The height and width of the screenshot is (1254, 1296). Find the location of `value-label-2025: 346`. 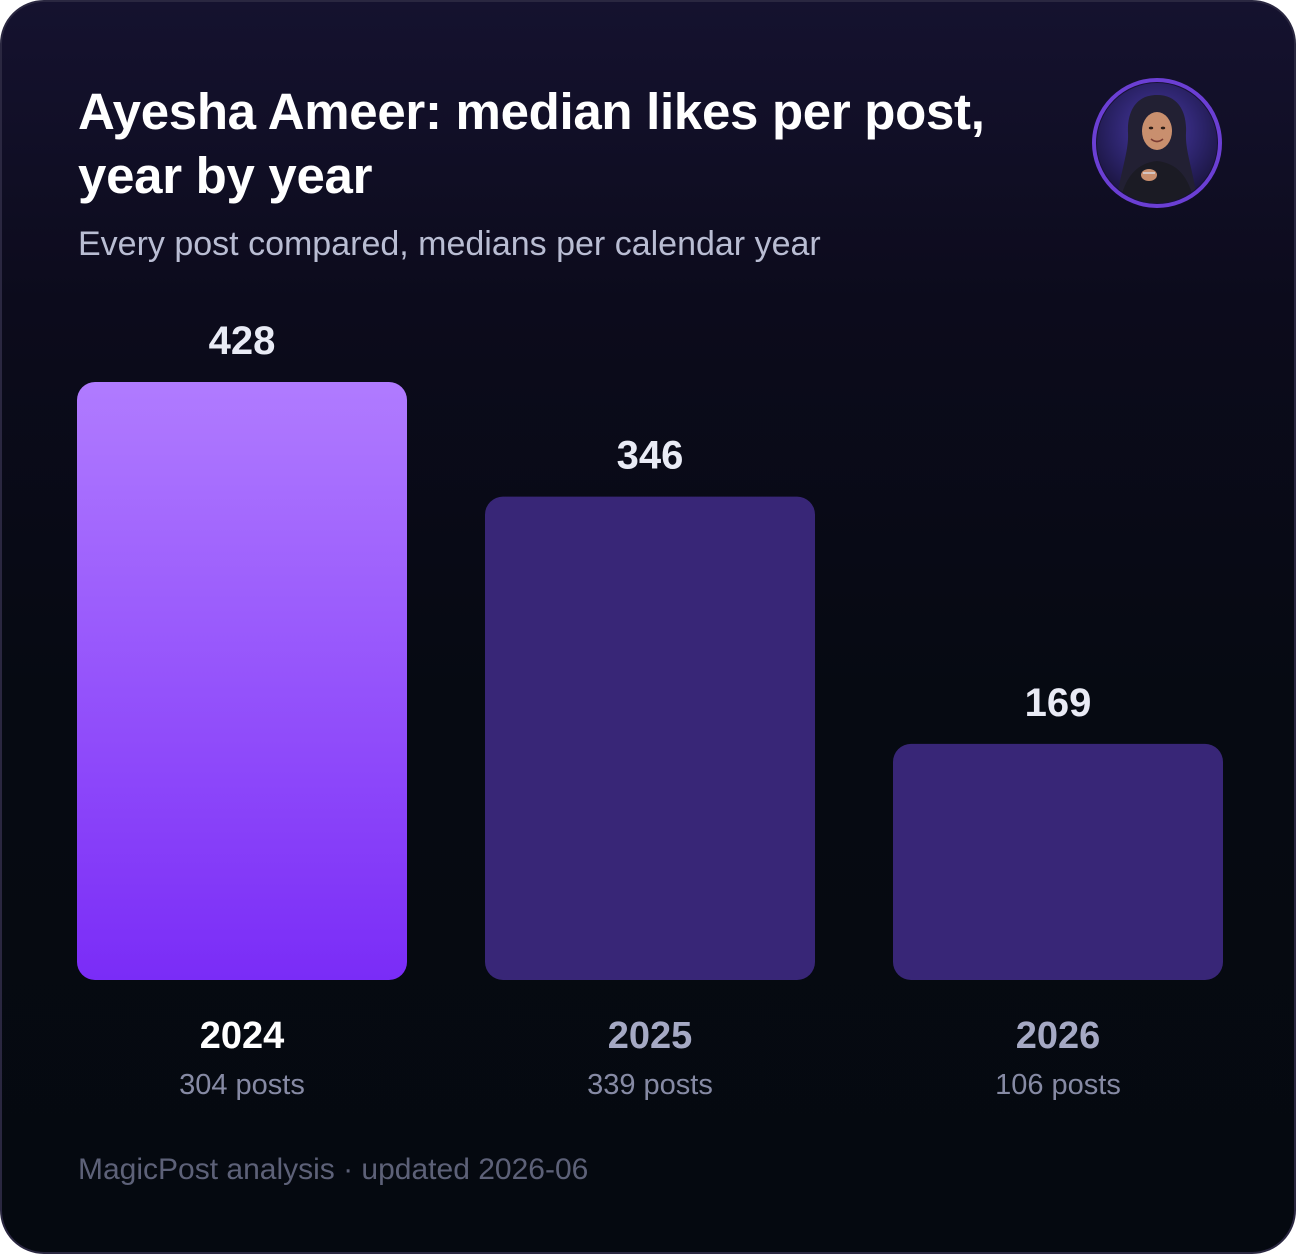

value-label-2025: 346 is located at coordinates (650, 456).